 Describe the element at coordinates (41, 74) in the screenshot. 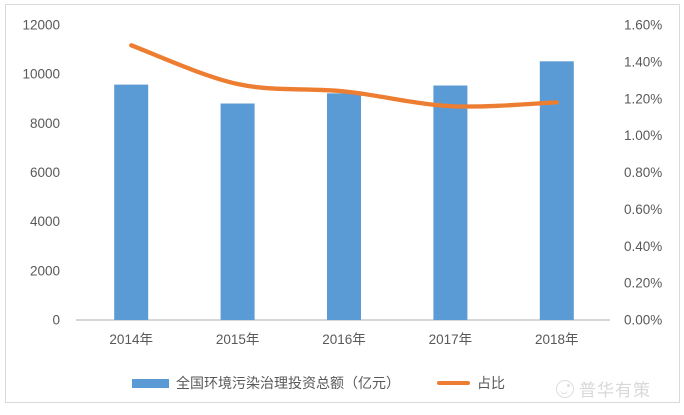

I see `left-axis-tick-label: 10000` at that location.